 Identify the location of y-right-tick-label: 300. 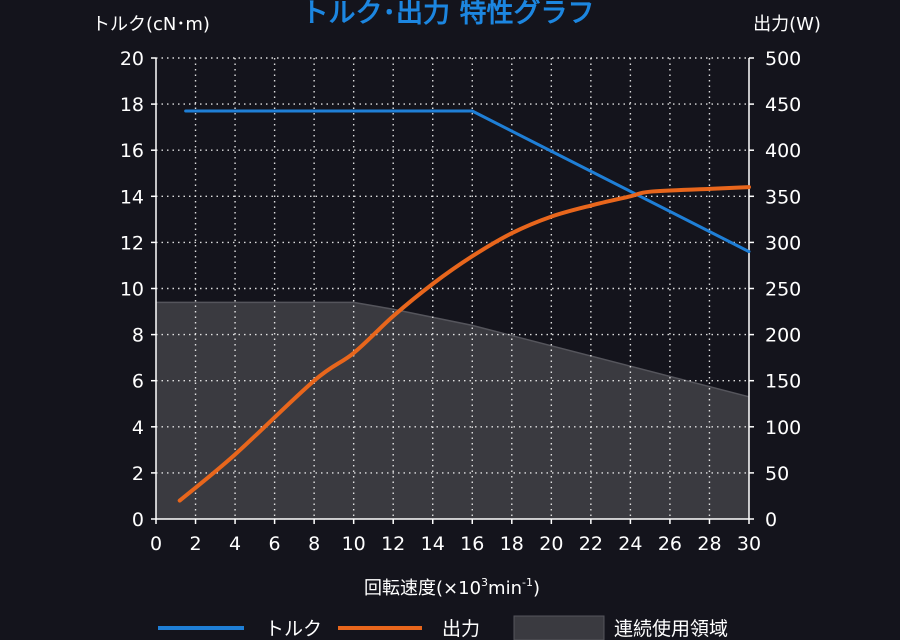
(783, 243).